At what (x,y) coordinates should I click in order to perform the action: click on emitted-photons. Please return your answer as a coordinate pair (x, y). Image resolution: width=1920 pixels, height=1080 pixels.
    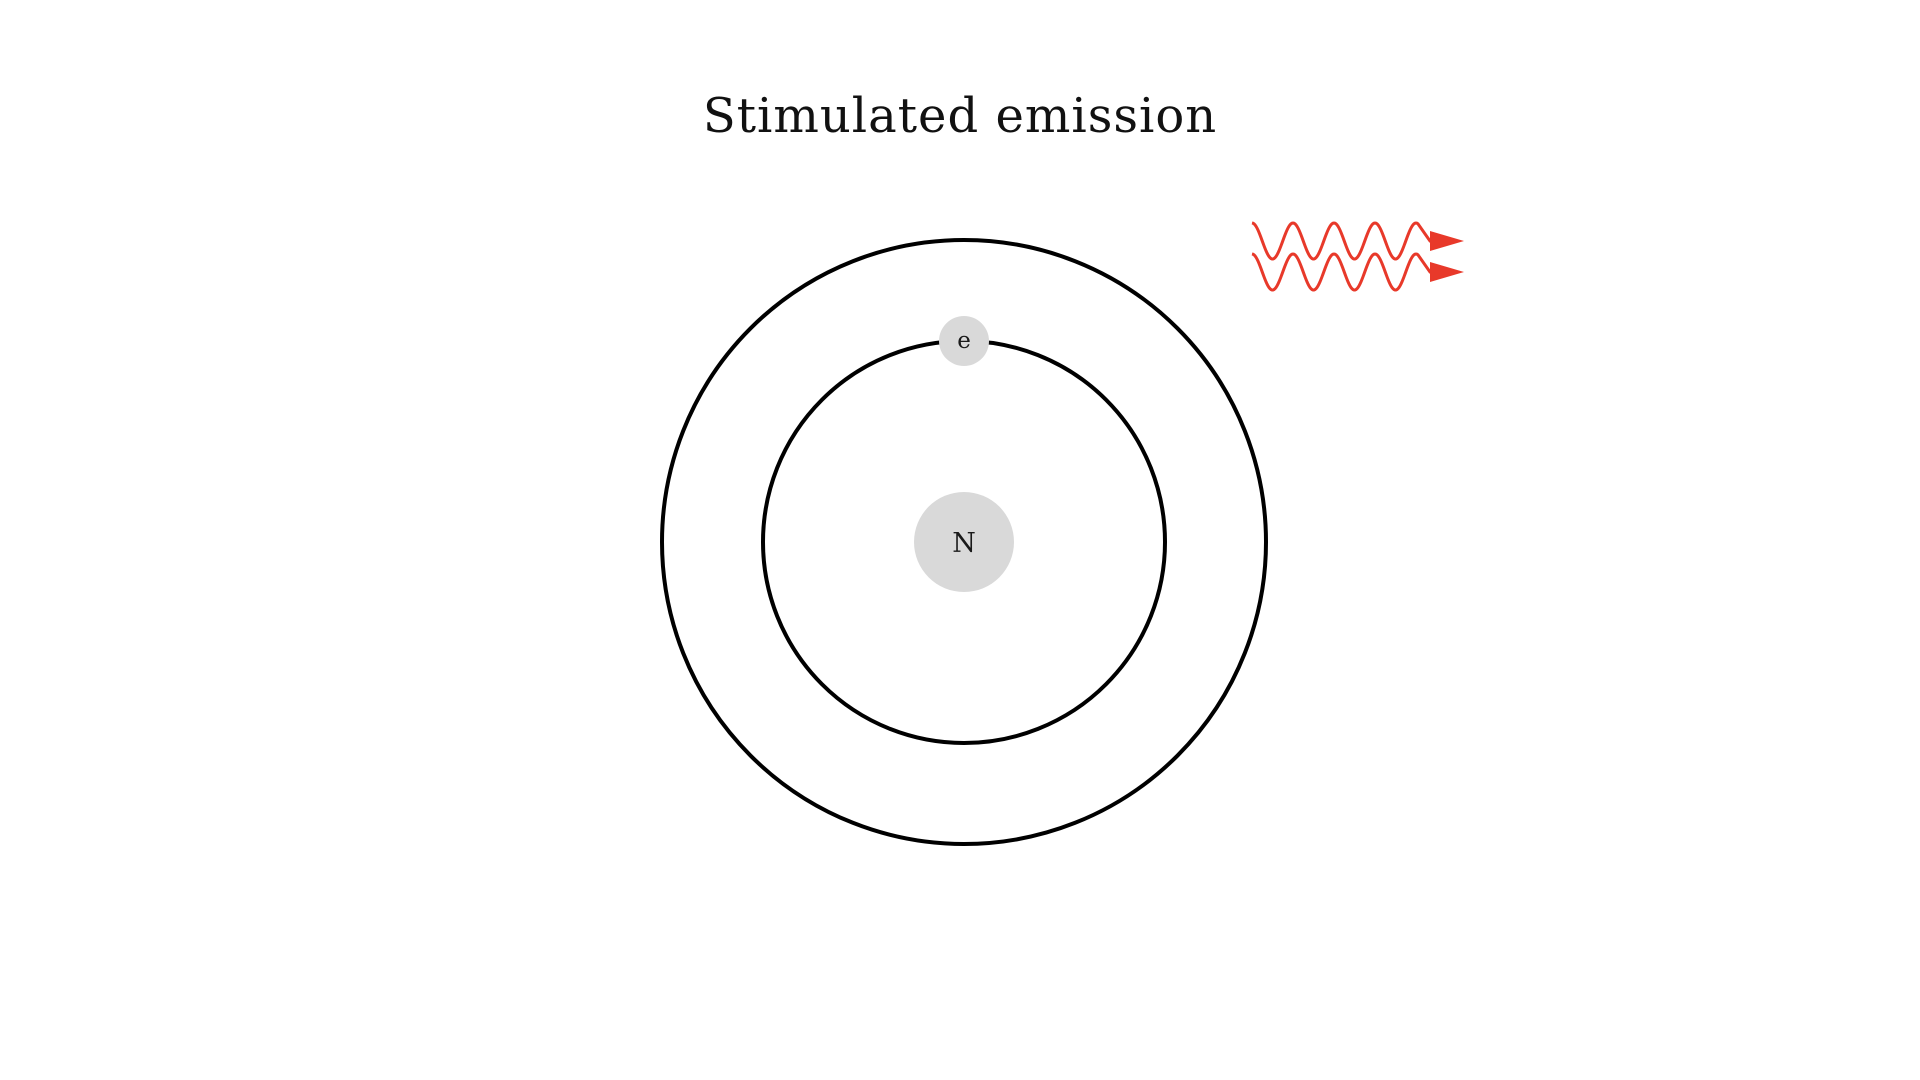
    Looking at the image, I should click on (1357, 256).